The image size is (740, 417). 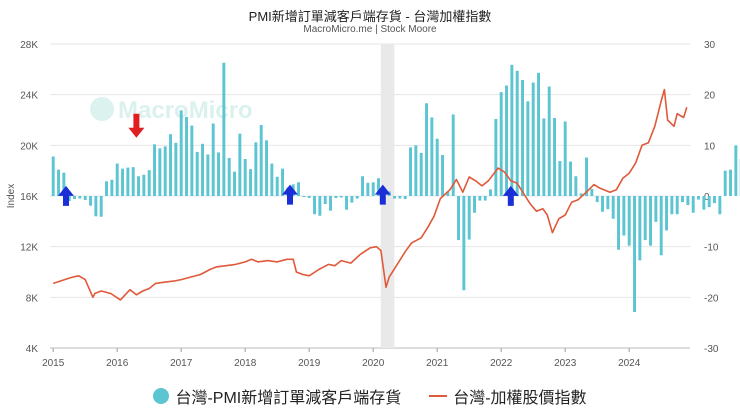 What do you see at coordinates (629, 363) in the screenshot?
I see `x-tick-label: 2024` at bounding box center [629, 363].